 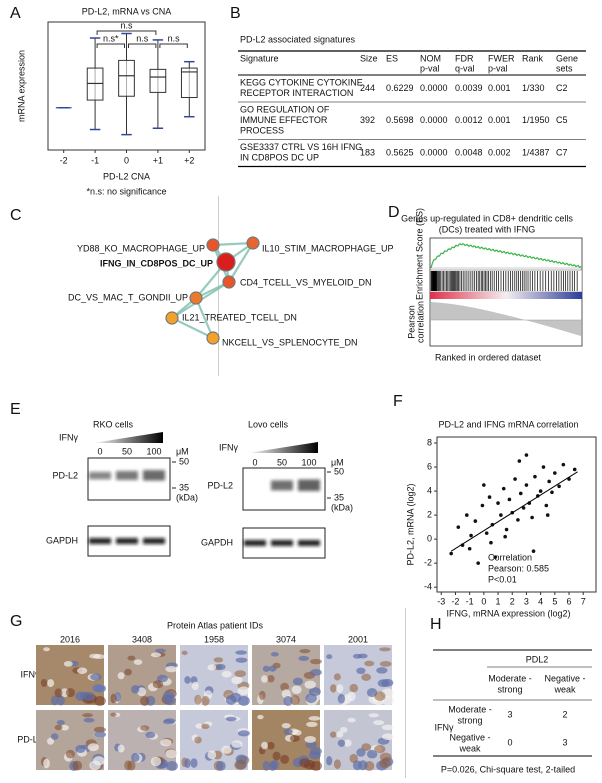 I want to click on x-tick-label: +2, so click(x=189, y=160).